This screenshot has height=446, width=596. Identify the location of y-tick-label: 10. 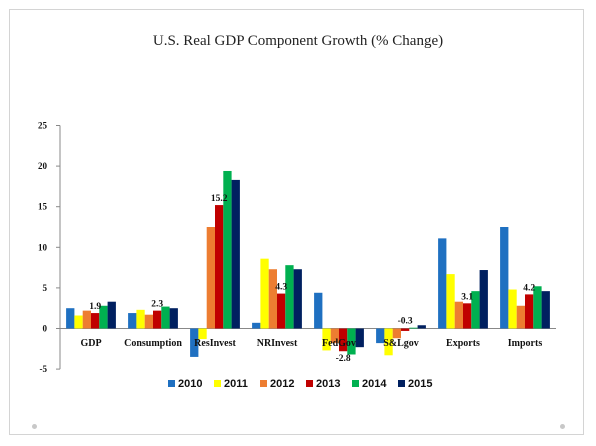
(43, 247).